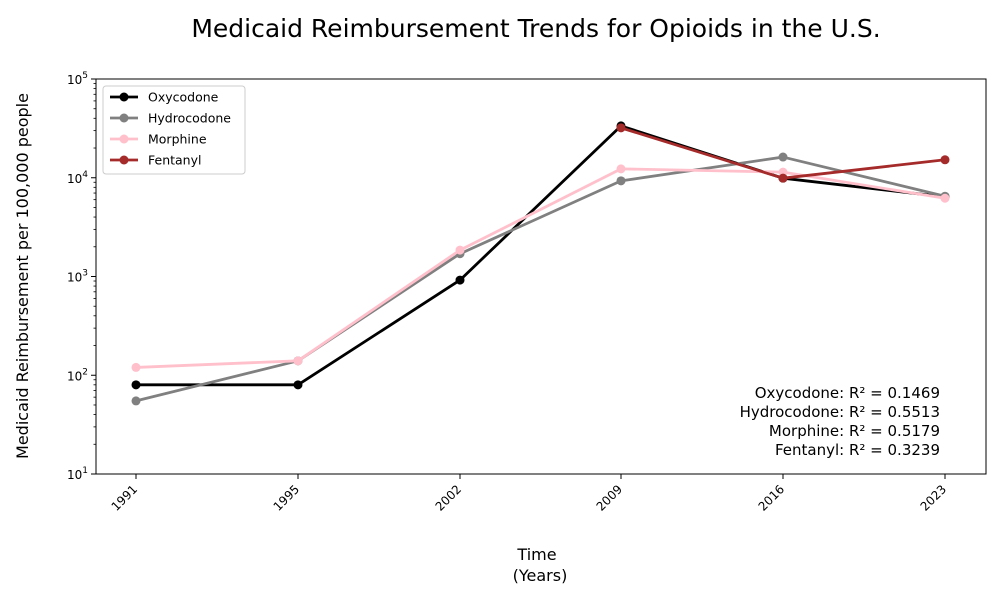 This screenshot has width=1000, height=600. I want to click on legend-item-hydrocodone: Hydrocodone, so click(170, 118).